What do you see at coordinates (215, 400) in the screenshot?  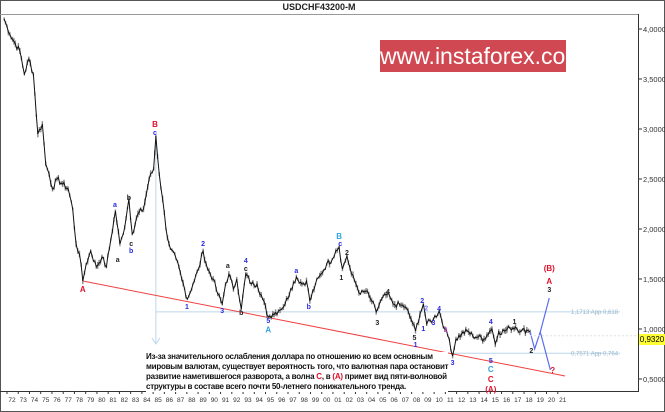 I see `x-tick-label: 90` at bounding box center [215, 400].